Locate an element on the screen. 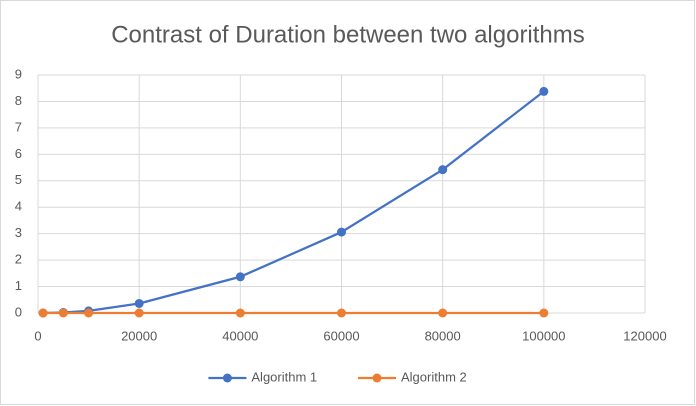 This screenshot has width=696, height=406. x-tick-label: 60000 is located at coordinates (341, 335).